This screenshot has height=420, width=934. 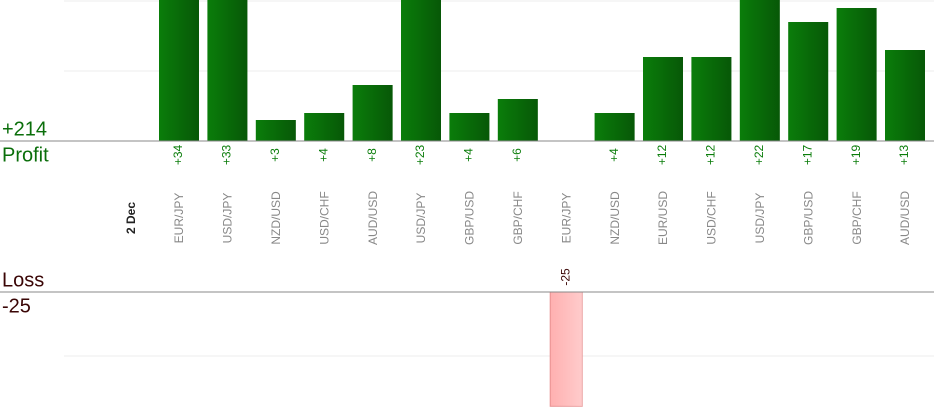 What do you see at coordinates (25, 155) in the screenshot?
I see `profit-label: Profit` at bounding box center [25, 155].